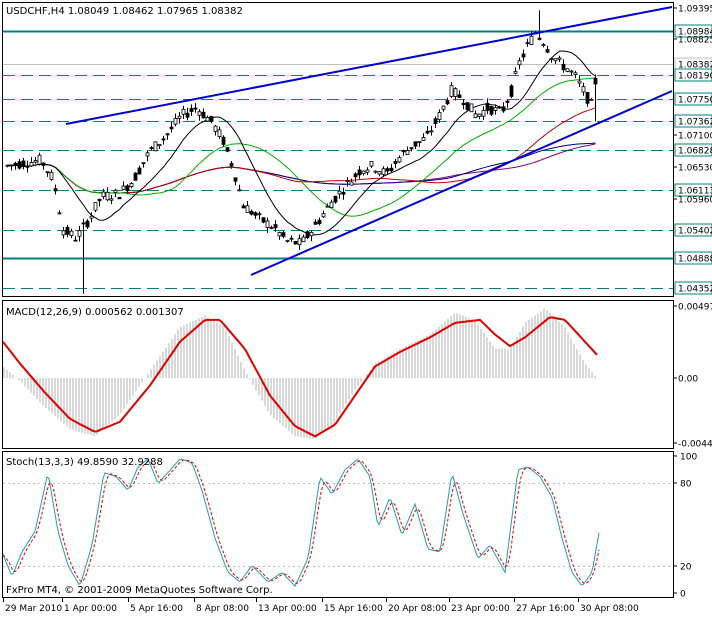  I want to click on macd-axis: 0.004970 0.00 -0.004445, so click(692, 376).